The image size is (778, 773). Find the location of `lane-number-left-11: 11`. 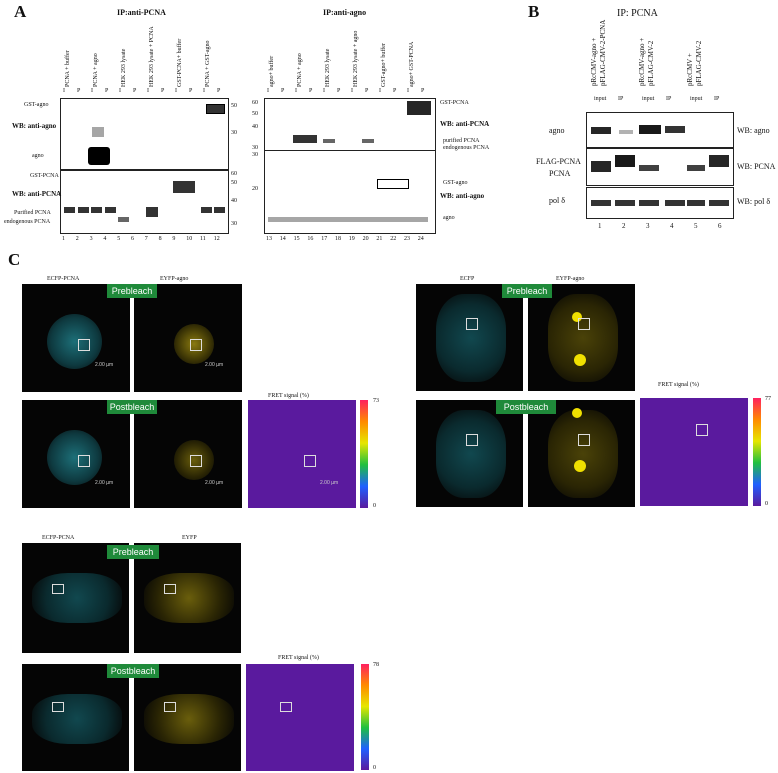

lane-number-left-11: 11 is located at coordinates (203, 239).